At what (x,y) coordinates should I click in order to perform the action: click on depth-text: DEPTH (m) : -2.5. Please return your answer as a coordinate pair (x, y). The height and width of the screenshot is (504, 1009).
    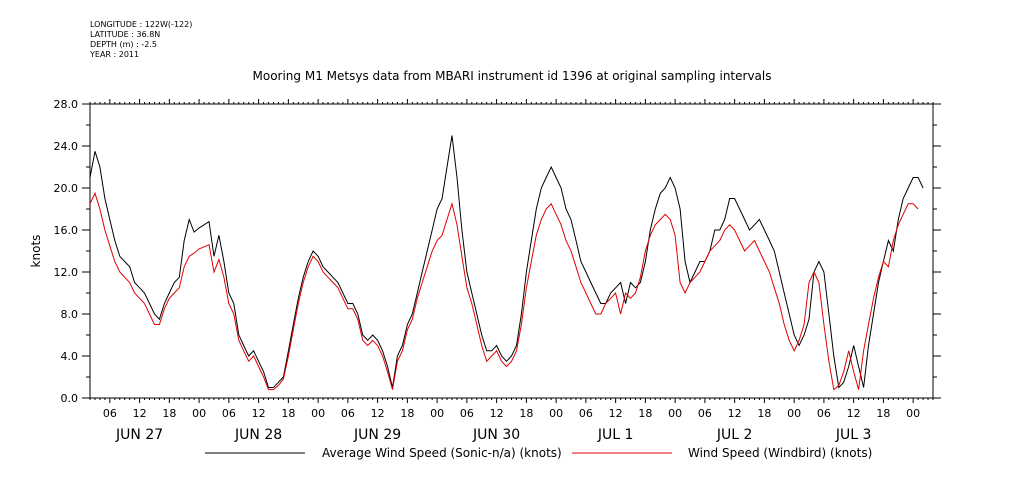
    Looking at the image, I should click on (123, 44).